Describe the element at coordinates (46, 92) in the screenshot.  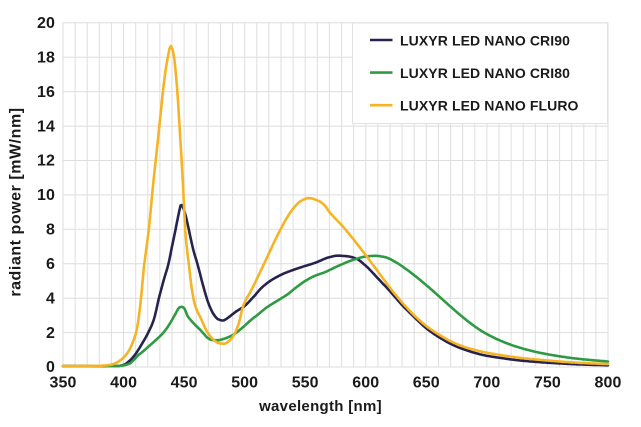
I see `svg-text: 16` at that location.